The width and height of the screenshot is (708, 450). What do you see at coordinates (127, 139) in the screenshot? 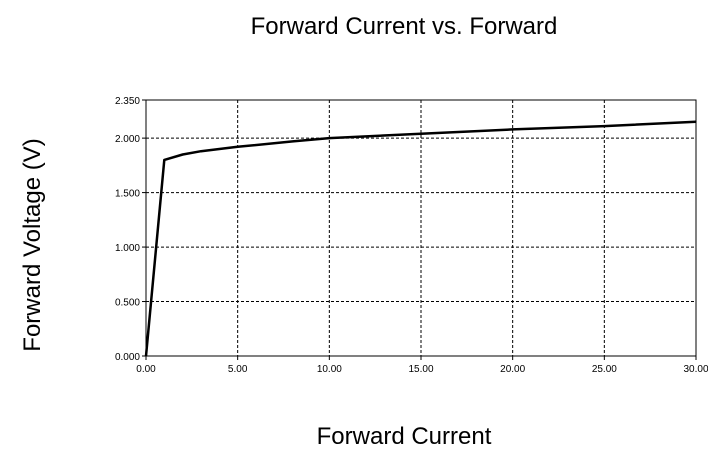
I see `y-tick-label: 2.000` at bounding box center [127, 139].